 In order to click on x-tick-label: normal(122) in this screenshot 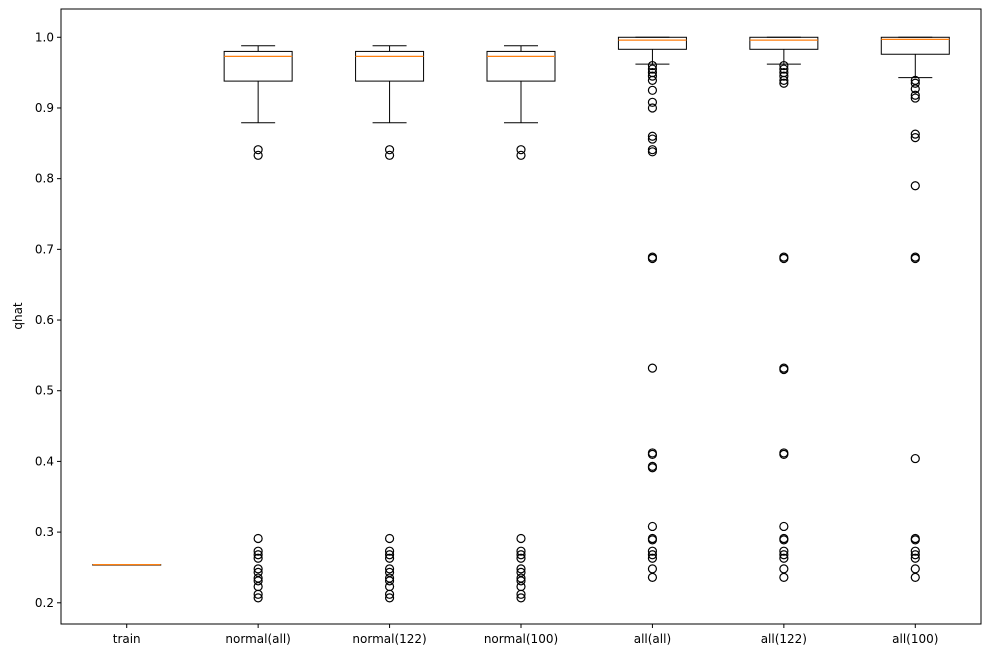, I will do `click(389, 639)`.